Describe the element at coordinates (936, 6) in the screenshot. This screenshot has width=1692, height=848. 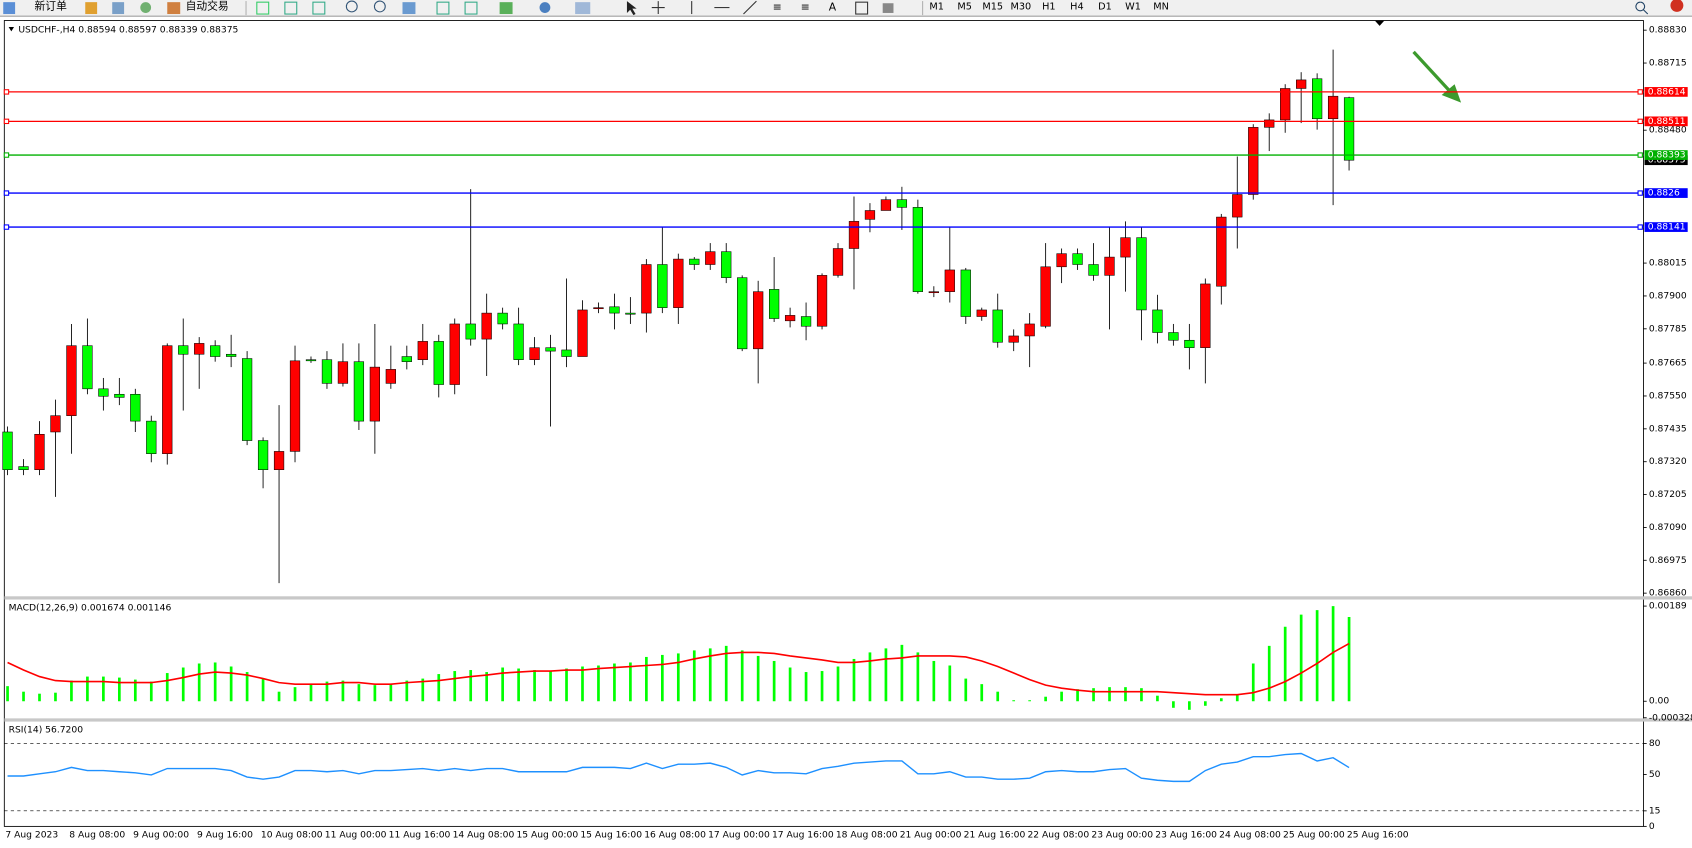
I see `timeframe-button: M1` at that location.